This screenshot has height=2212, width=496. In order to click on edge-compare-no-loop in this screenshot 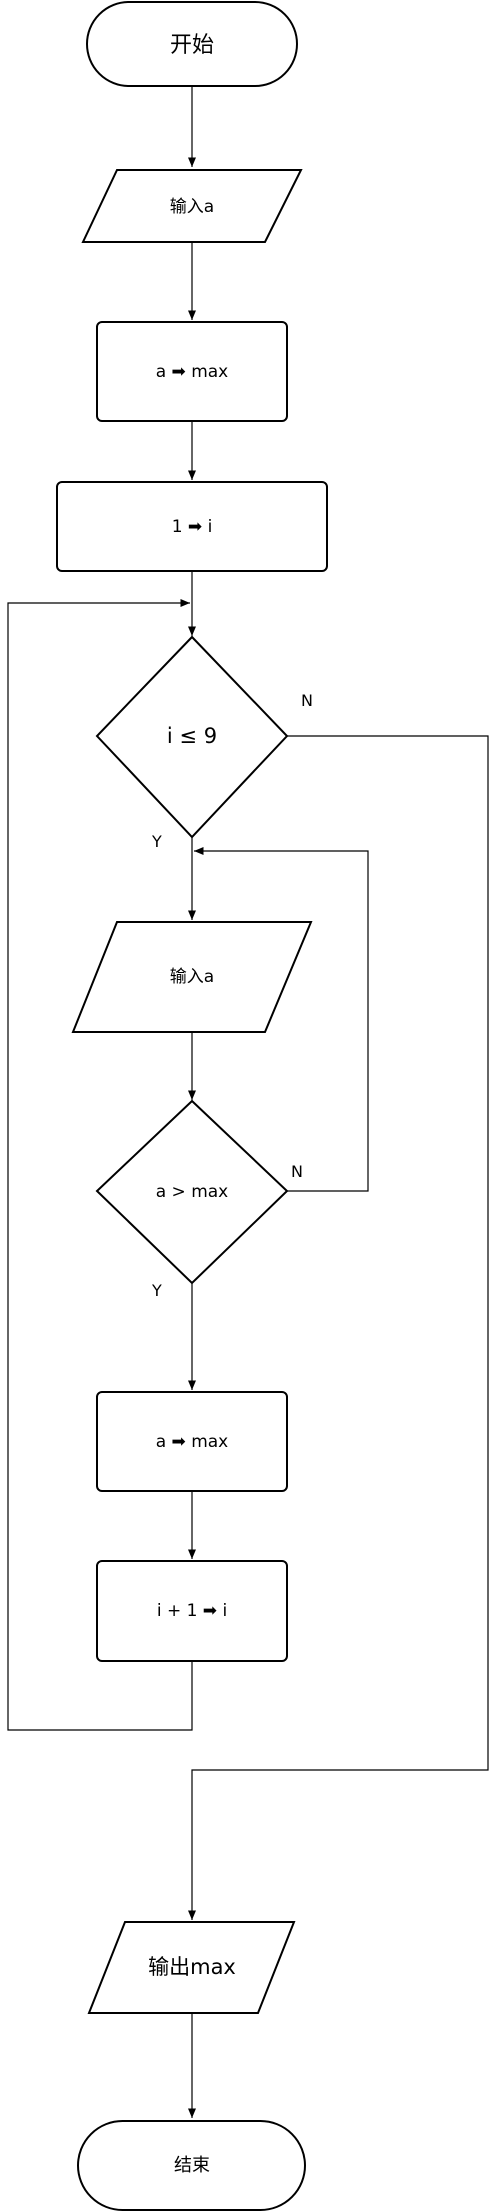, I will do `click(281, 1019)`.